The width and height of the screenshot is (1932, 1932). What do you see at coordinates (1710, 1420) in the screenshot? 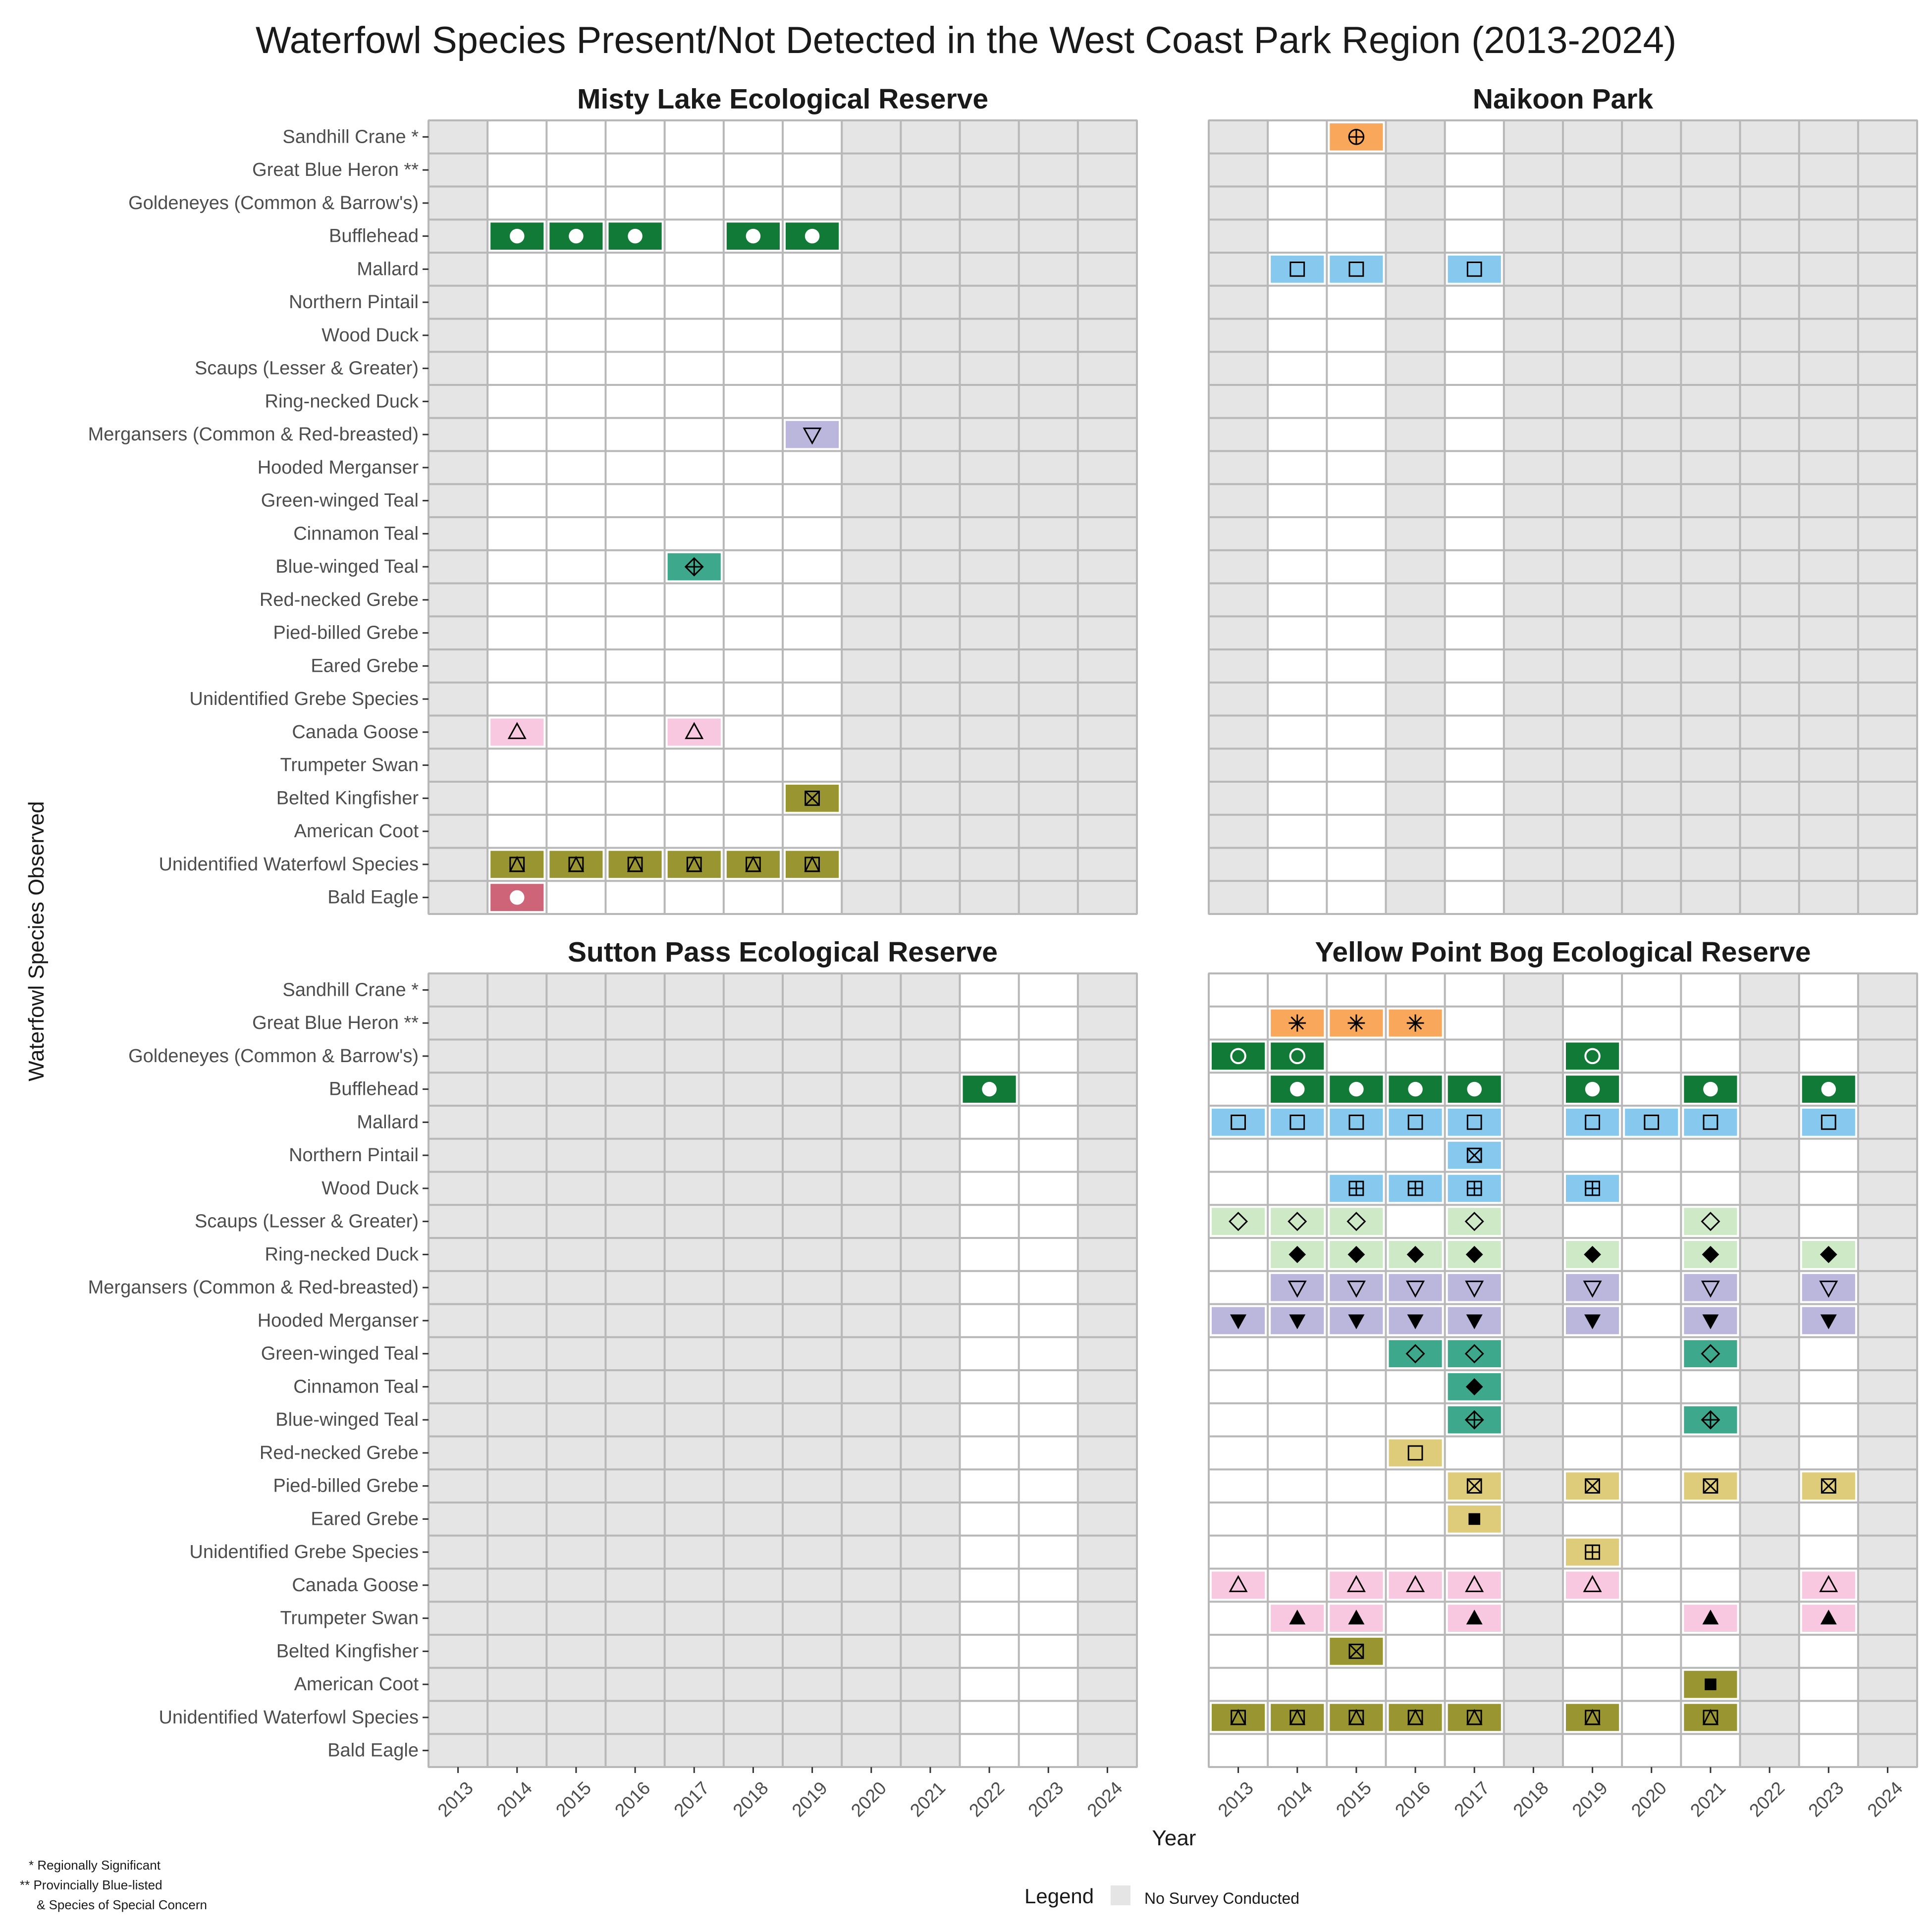
I see `observation-blue-winged-teal-2021` at bounding box center [1710, 1420].